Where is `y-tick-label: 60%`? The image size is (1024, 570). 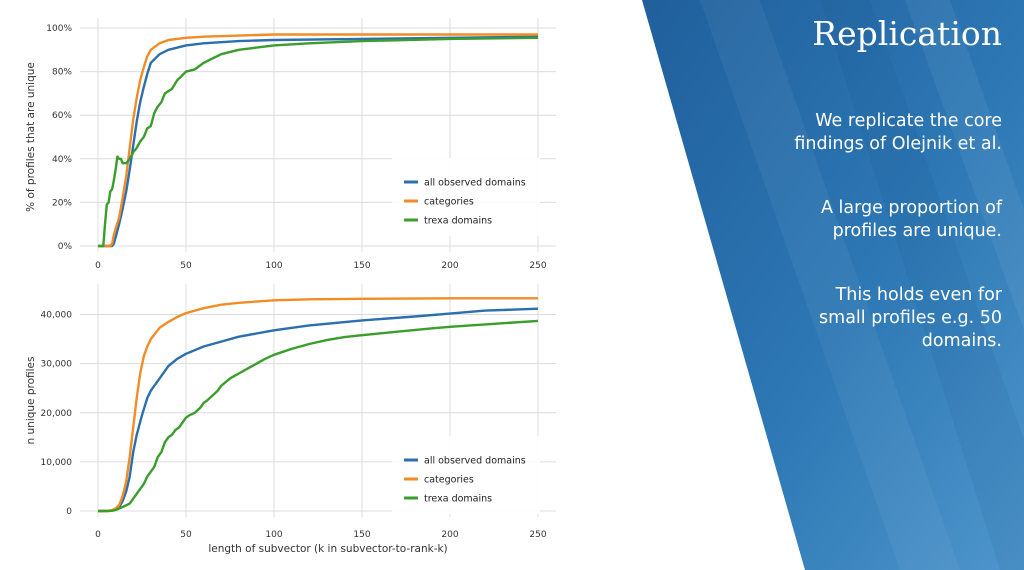
y-tick-label: 60% is located at coordinates (62, 116).